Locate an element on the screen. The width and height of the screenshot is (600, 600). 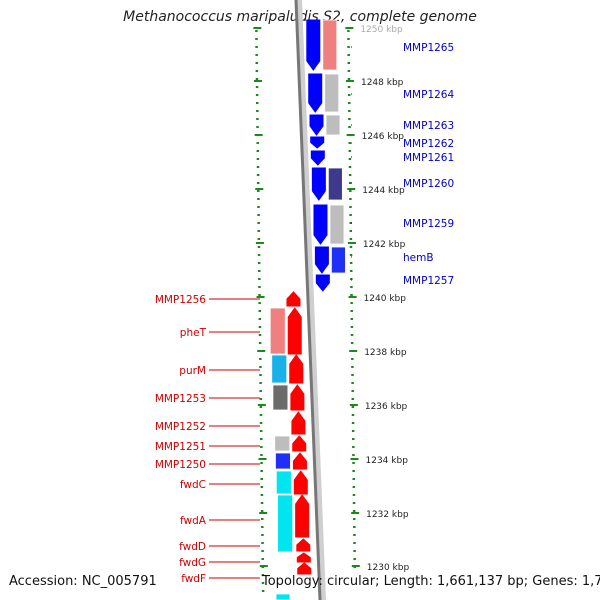
reverse-gene-label: pheT is located at coordinates (193, 333).